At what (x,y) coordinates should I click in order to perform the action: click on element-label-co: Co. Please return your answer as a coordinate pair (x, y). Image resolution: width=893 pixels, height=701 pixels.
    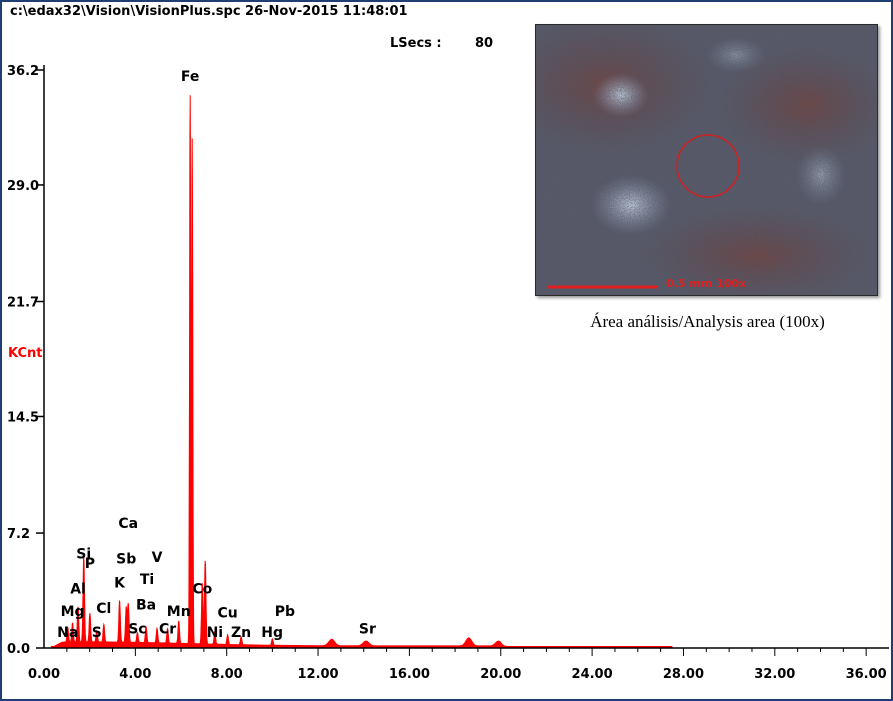
    Looking at the image, I should click on (202, 590).